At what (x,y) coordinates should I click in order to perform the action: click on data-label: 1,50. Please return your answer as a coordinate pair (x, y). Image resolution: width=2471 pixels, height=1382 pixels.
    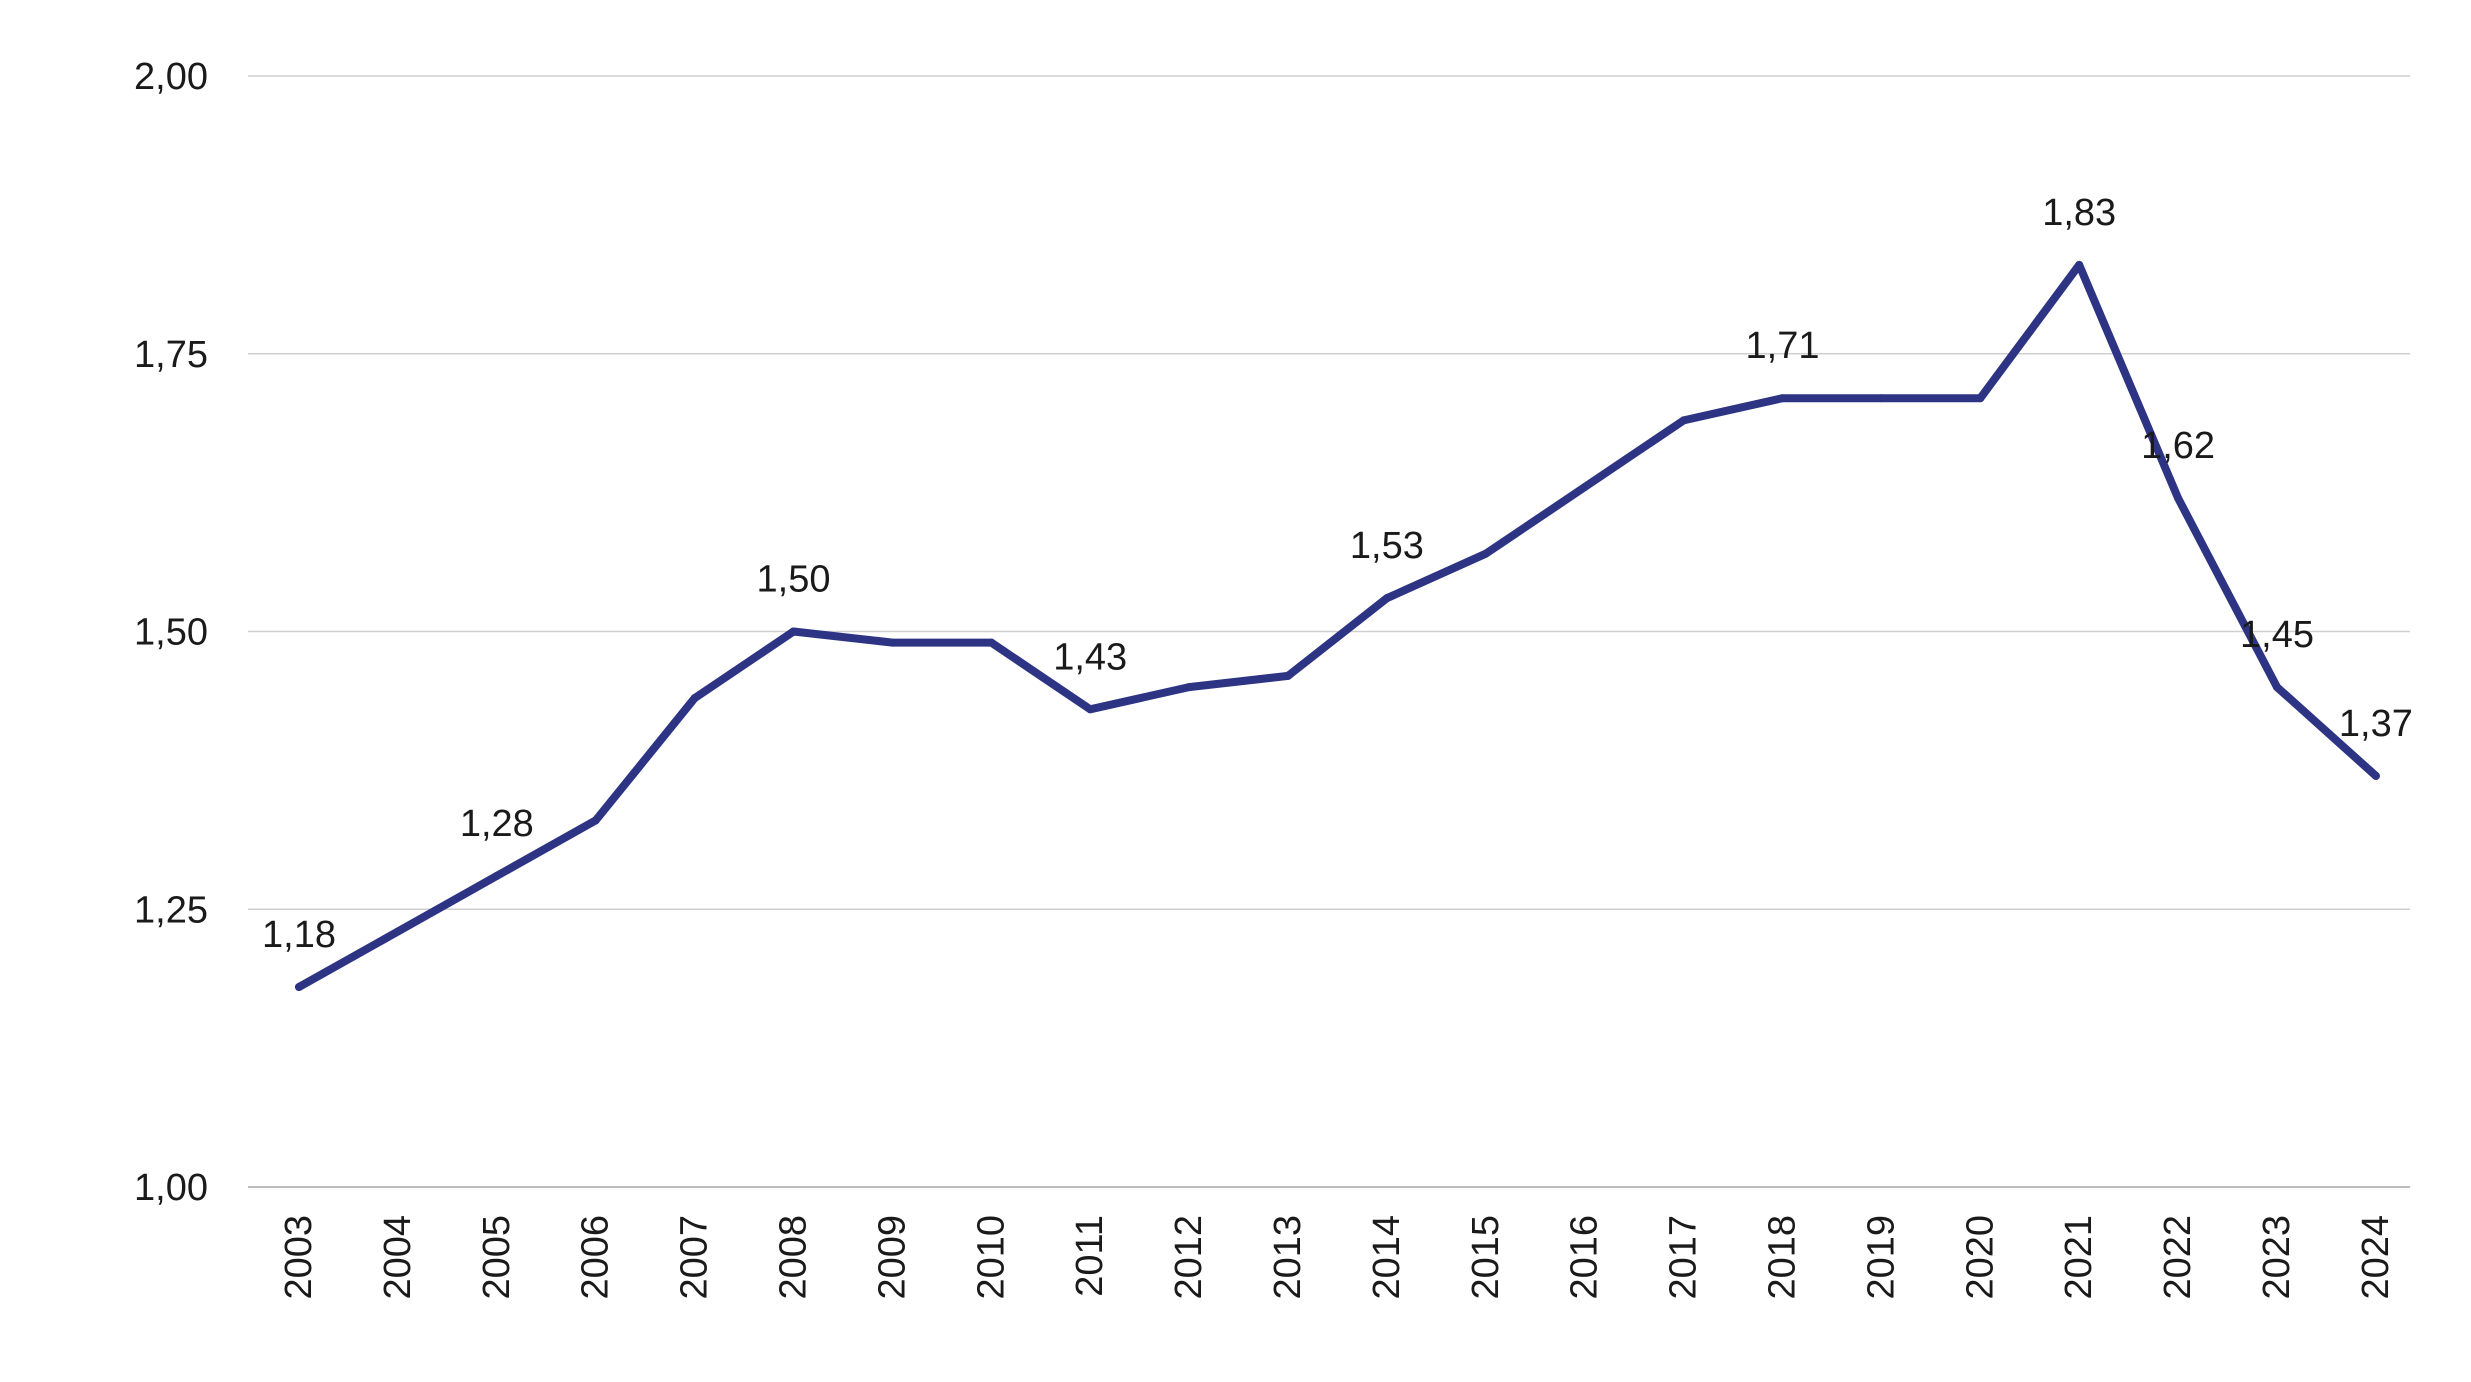
    Looking at the image, I should click on (794, 580).